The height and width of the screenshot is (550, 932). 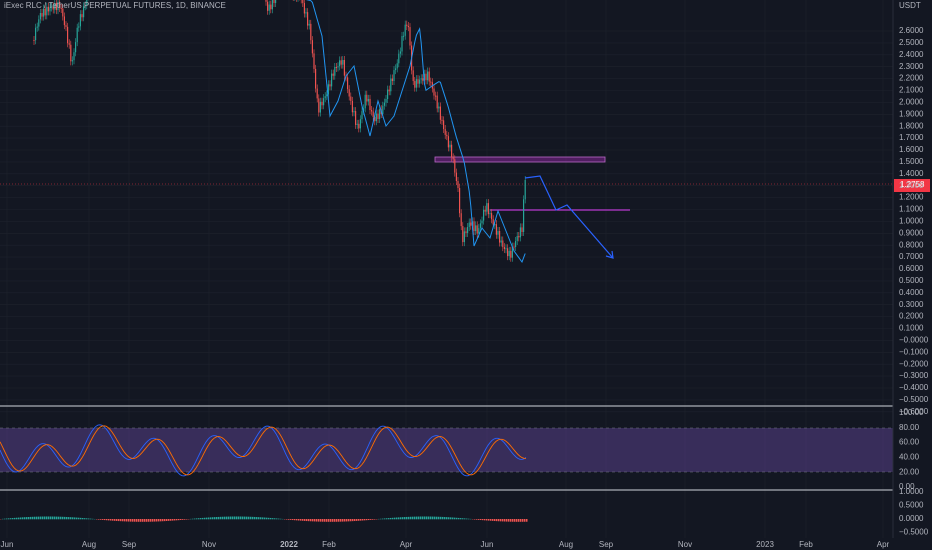 What do you see at coordinates (911, 244) in the screenshot?
I see `price-label: 0.8000` at bounding box center [911, 244].